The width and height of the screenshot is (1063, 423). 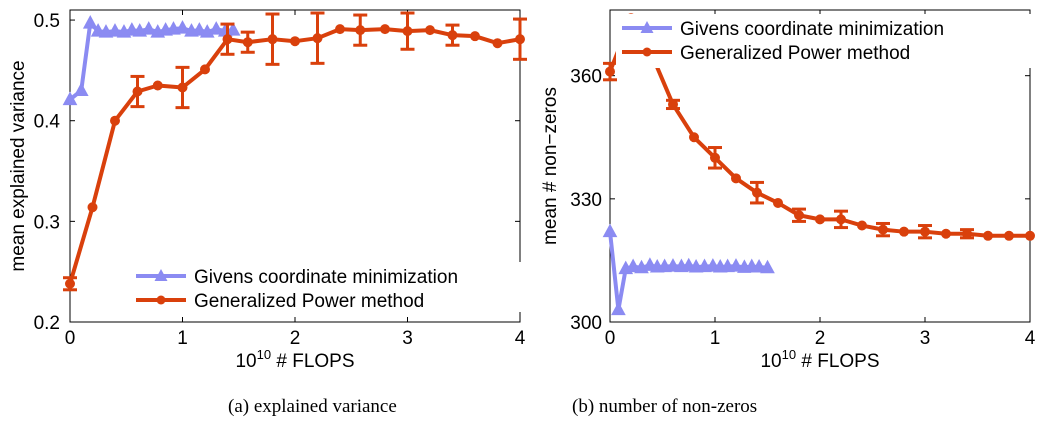 What do you see at coordinates (520, 338) in the screenshot?
I see `c0-x-tick-label: 4` at bounding box center [520, 338].